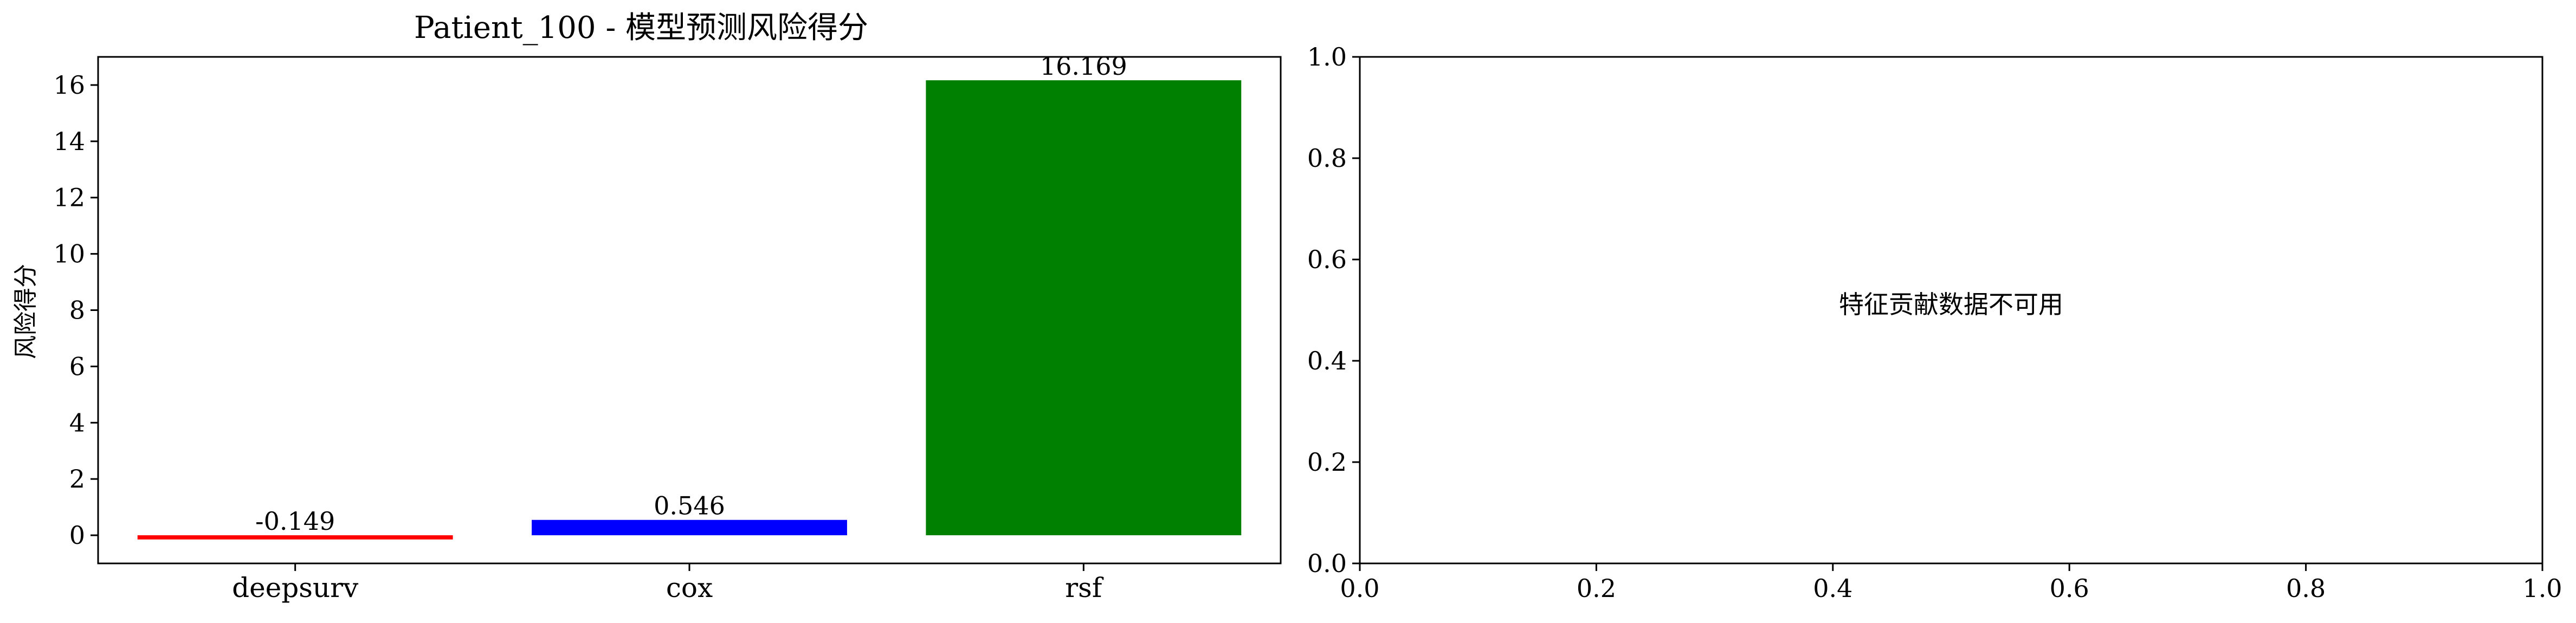 Image resolution: width=2576 pixels, height=623 pixels. I want to click on y-tick-label: 0.4, so click(1327, 360).